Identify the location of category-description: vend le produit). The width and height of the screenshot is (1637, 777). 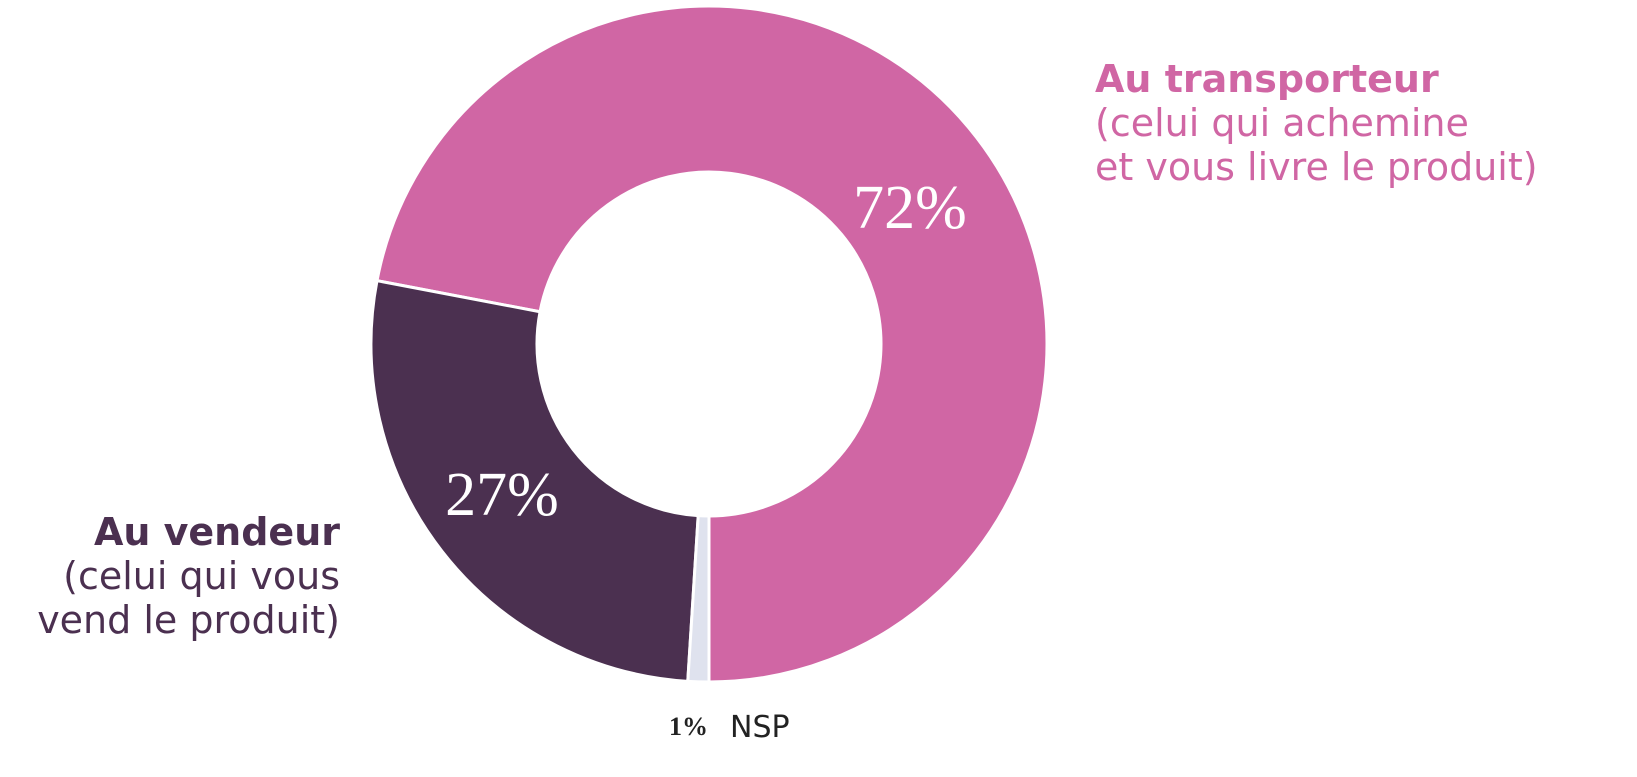
(188, 620).